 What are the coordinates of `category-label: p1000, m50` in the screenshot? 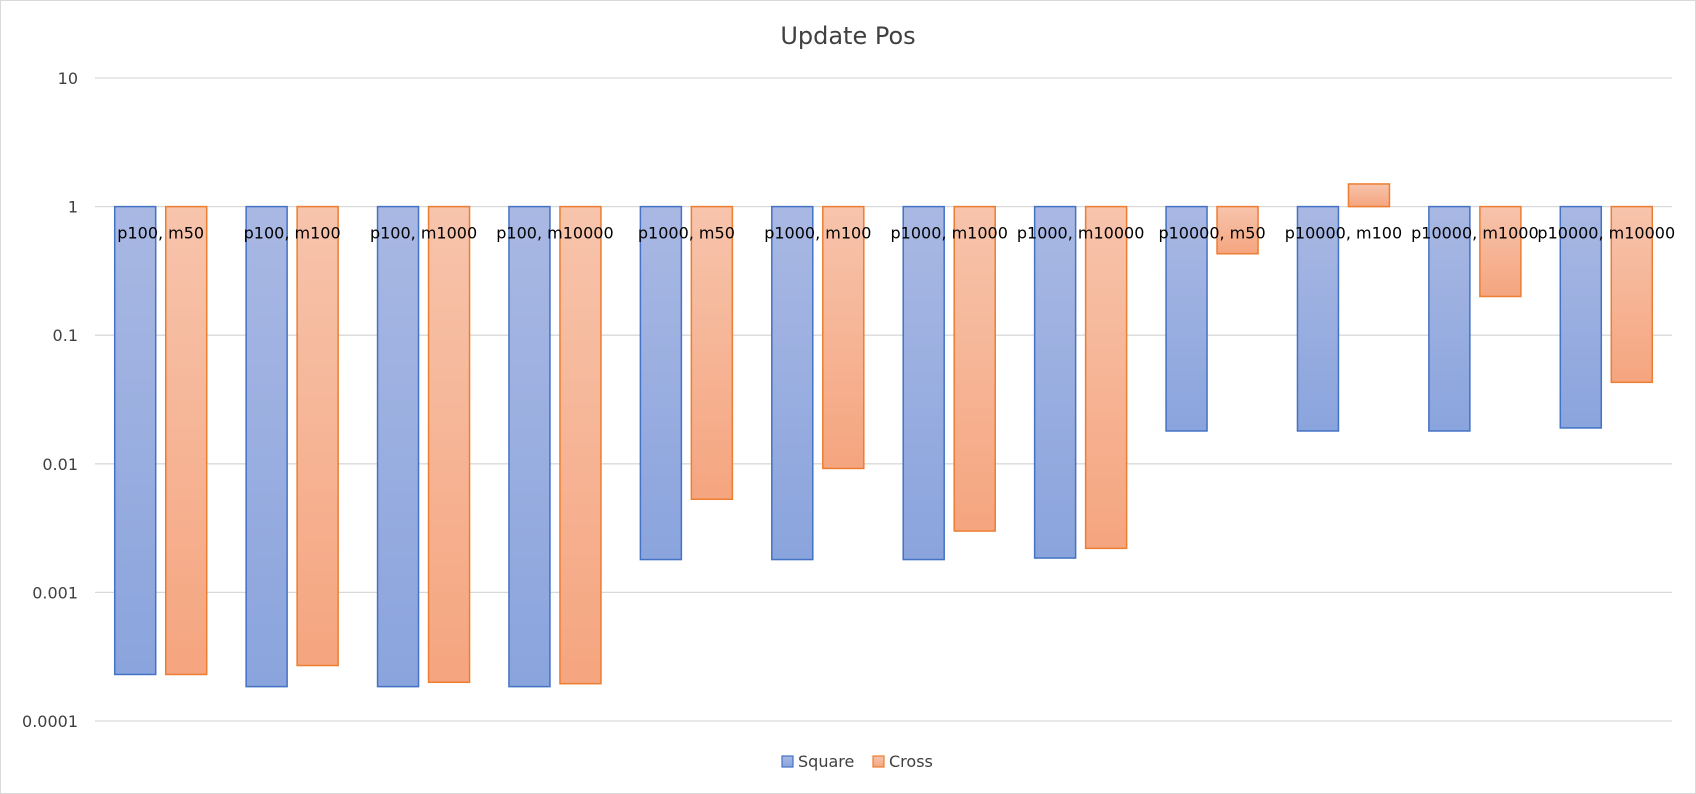 It's located at (686, 233).